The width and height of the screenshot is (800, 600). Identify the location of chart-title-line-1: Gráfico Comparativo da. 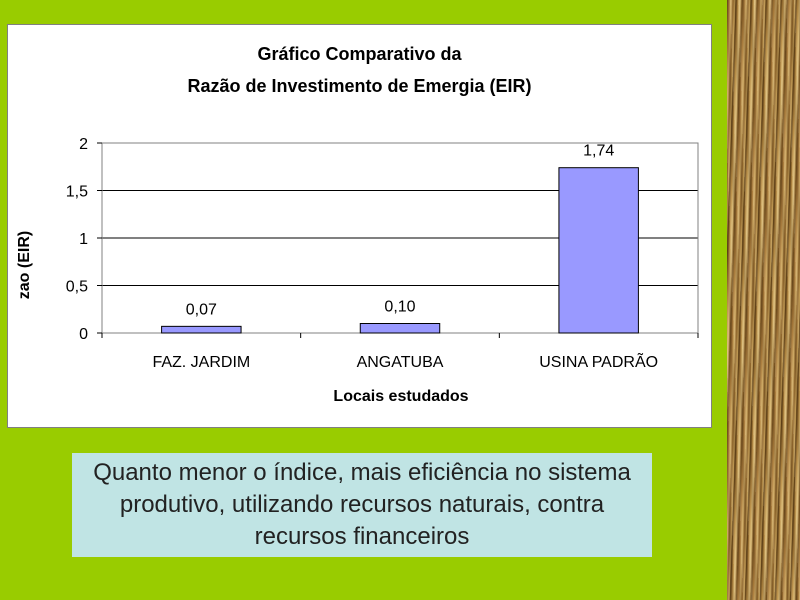
(359, 54).